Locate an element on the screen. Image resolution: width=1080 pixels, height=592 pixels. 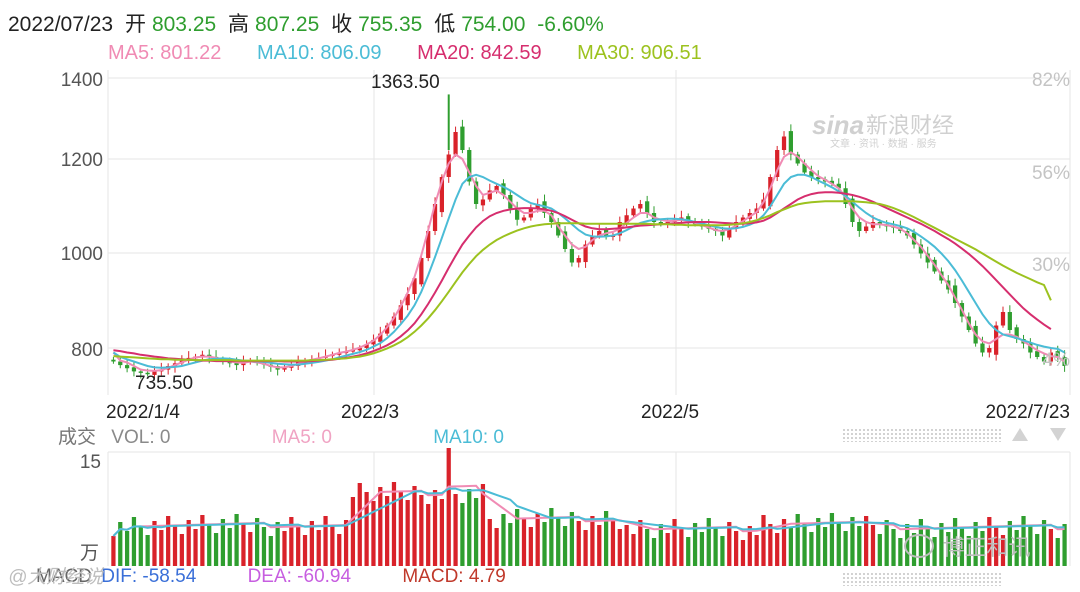
pct-tick-30: 30% is located at coordinates (1051, 265).